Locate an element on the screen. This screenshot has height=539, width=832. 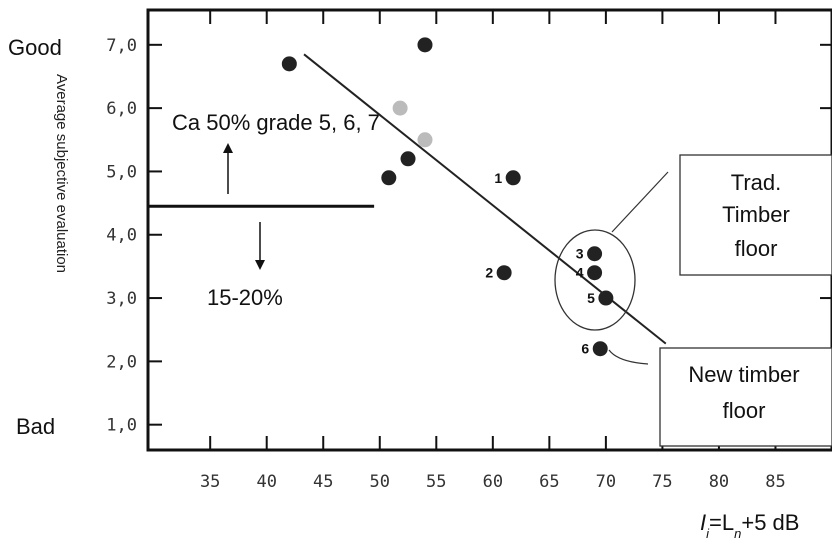
x-tick-label-4: 55 is located at coordinates (436, 482).